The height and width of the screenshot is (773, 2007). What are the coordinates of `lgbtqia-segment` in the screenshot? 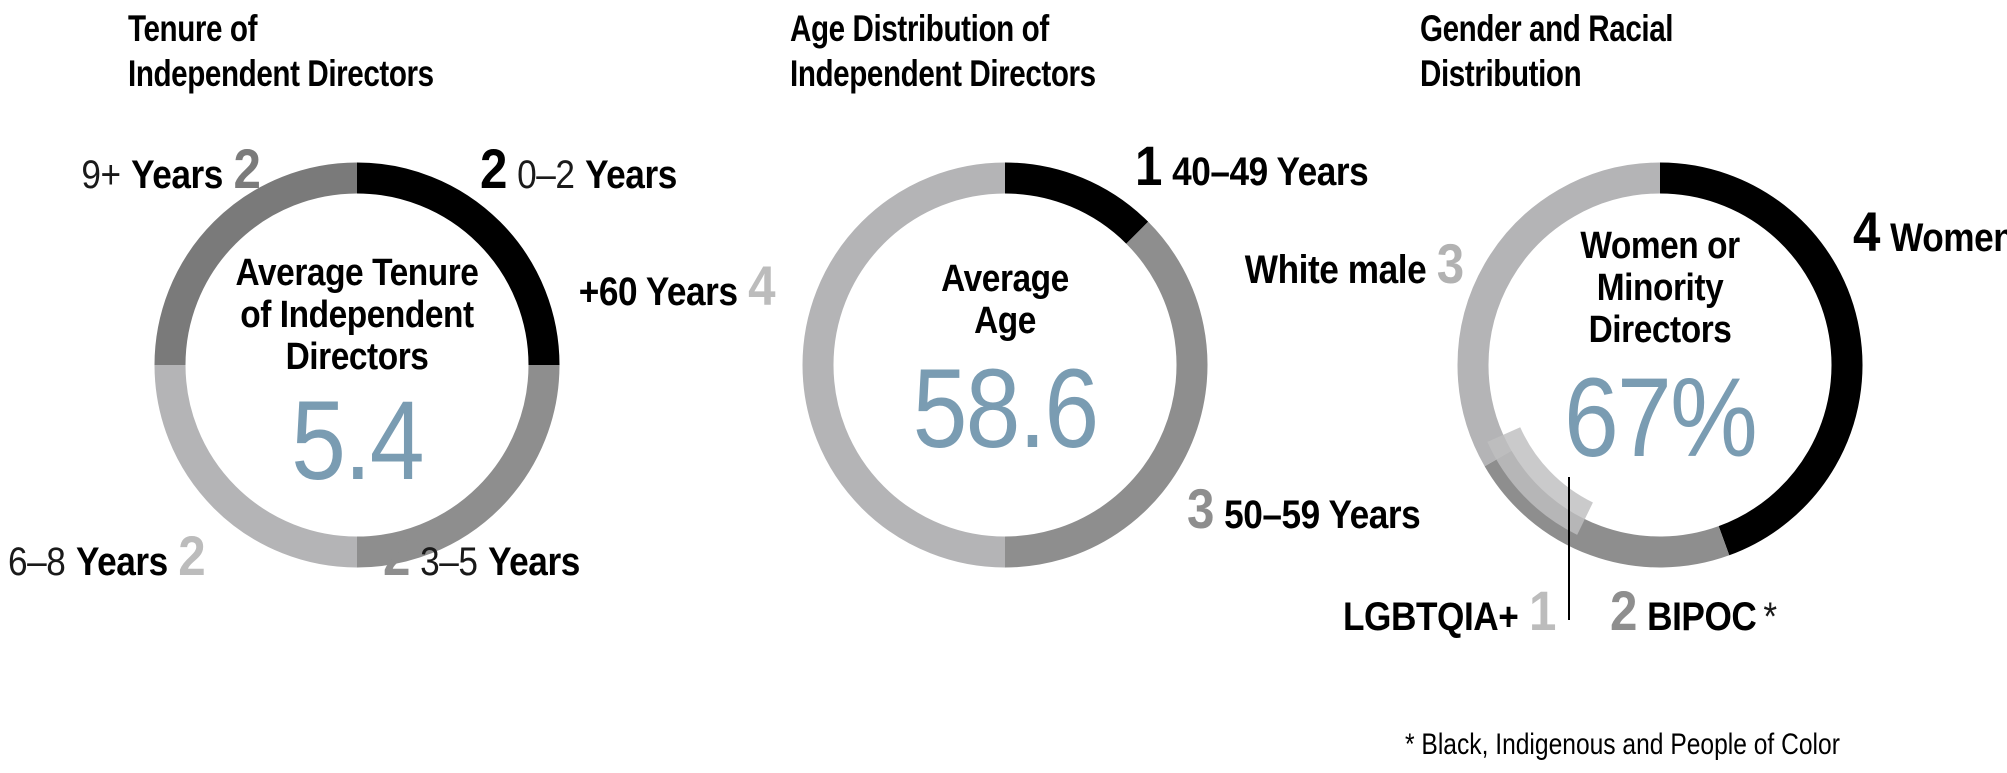 It's located at (1540, 480).